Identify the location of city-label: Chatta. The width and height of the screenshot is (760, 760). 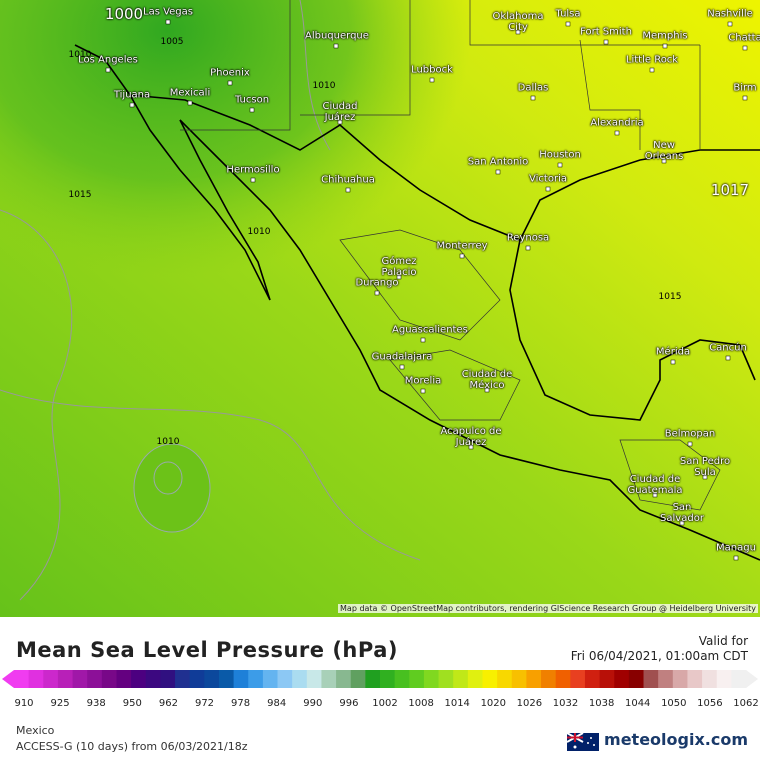
(744, 38).